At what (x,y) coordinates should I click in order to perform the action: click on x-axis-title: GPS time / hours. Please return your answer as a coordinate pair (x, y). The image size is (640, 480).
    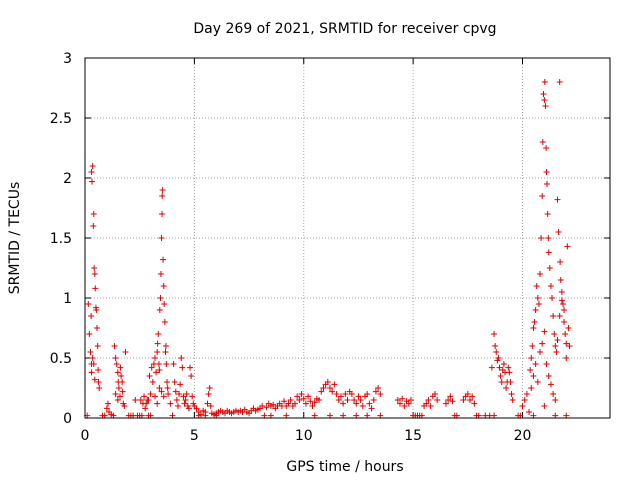
    Looking at the image, I should click on (344, 467).